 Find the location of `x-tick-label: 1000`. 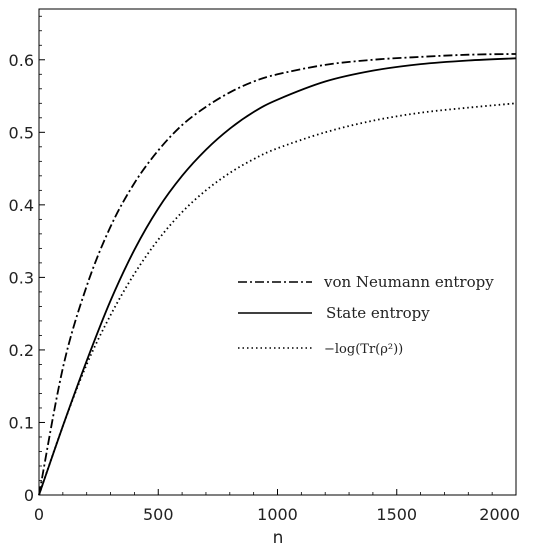

x-tick-label: 1000 is located at coordinates (277, 514).